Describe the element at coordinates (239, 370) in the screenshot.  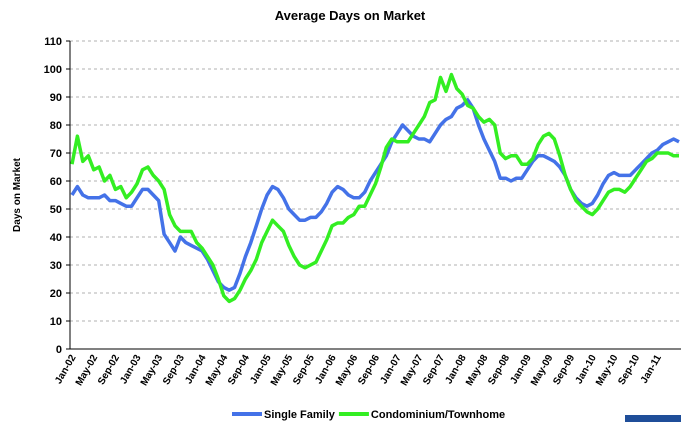
I see `x-tick-label: Sep-04` at that location.